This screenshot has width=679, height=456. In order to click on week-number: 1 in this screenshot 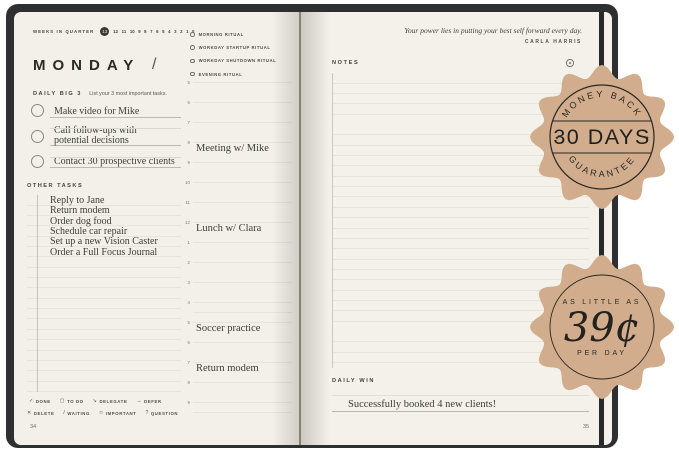, I will do `click(187, 31)`.